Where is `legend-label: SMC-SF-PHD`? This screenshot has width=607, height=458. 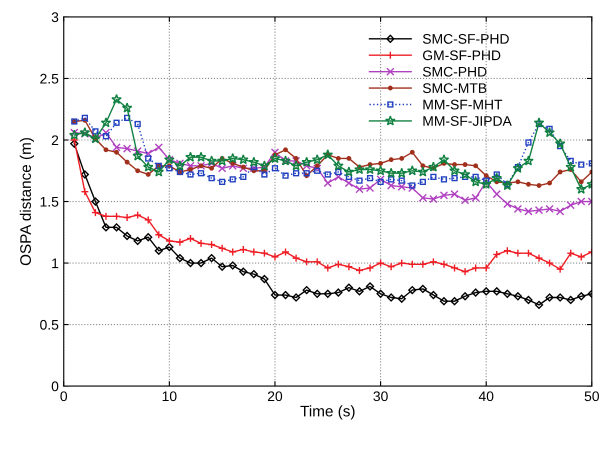
legend-label: SMC-SF-PHD is located at coordinates (465, 39).